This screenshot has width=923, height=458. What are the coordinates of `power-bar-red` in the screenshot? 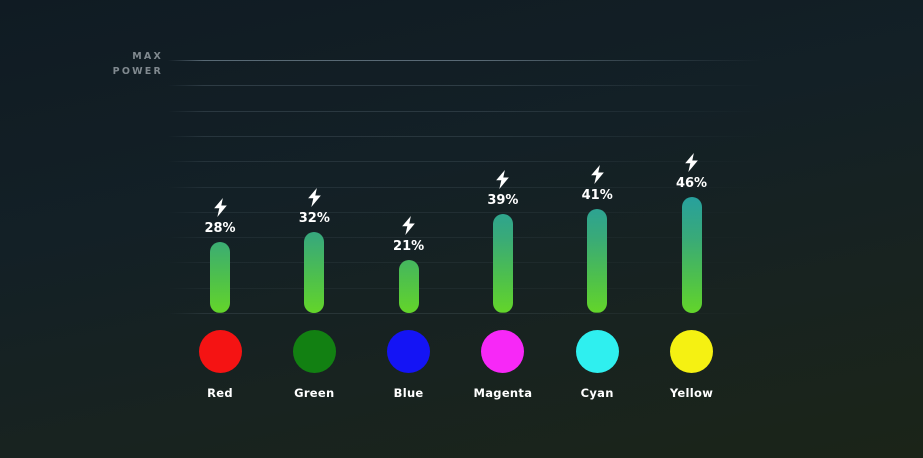 It's located at (220, 277).